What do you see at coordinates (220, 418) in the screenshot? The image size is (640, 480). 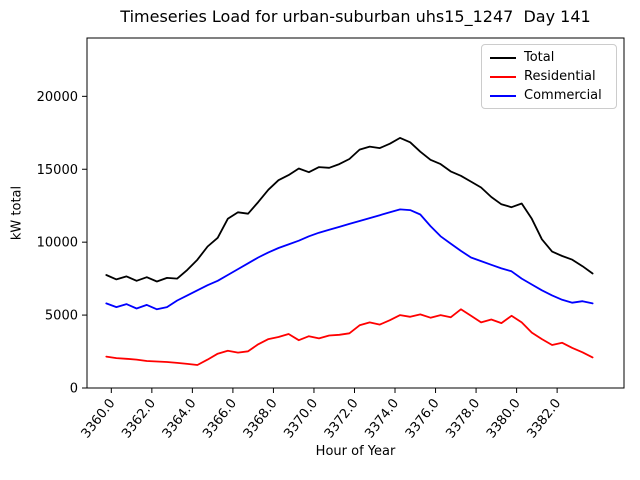 I see `x-tick-label: 3366.0` at bounding box center [220, 418].